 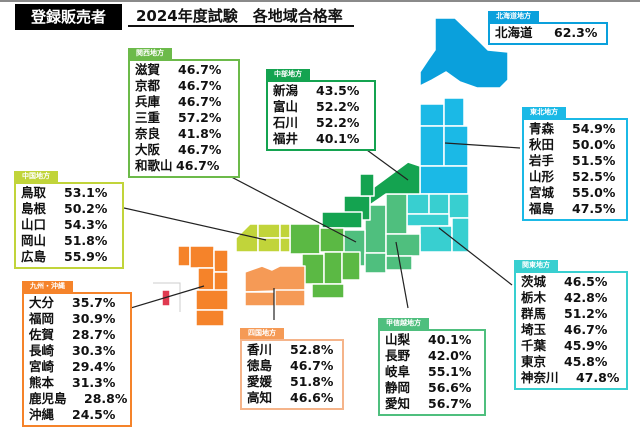 I want to click on pass-rate: 52.2%, so click(x=338, y=106).